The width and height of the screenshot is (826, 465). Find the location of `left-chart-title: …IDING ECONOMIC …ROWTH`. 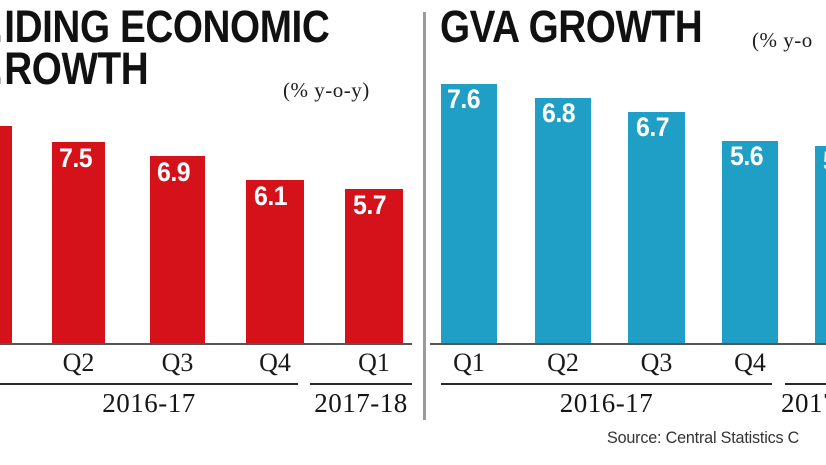

left-chart-title: …IDING ECONOMIC …ROWTH is located at coordinates (165, 48).